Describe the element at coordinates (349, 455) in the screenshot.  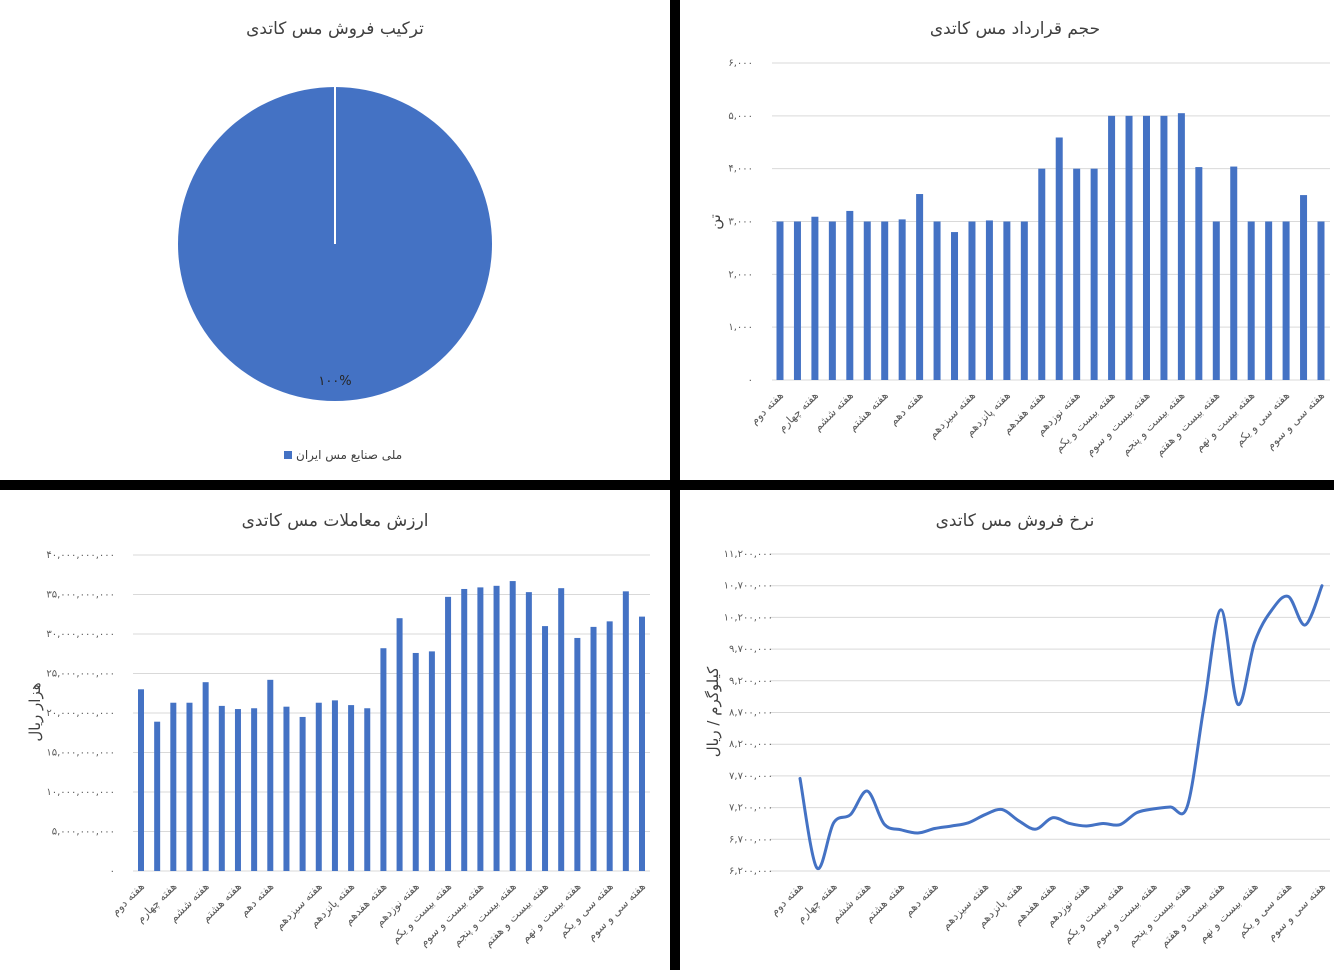
I see `legend-label: ملی صنایع مس ایران` at that location.